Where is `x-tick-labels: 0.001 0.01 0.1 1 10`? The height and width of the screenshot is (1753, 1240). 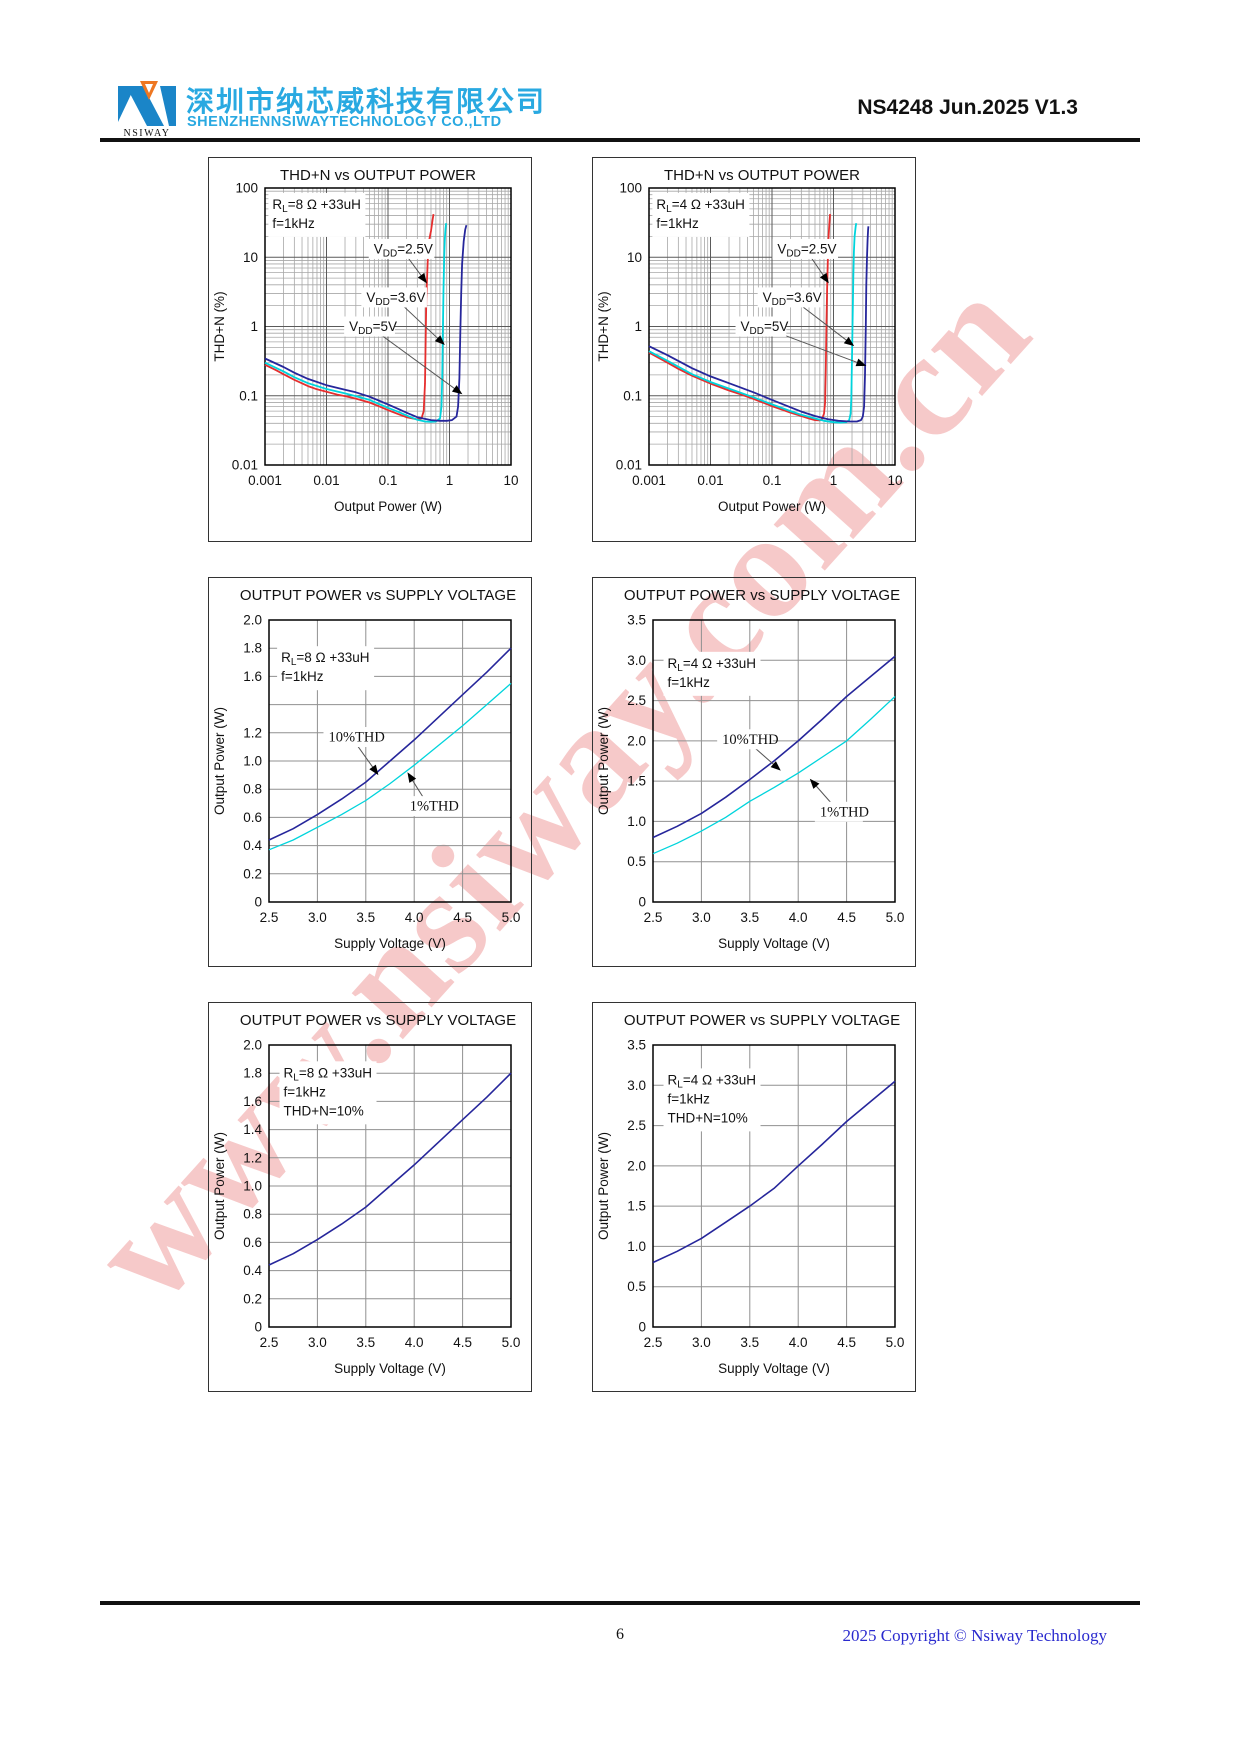 x-tick-labels: 0.001 0.01 0.1 1 10 is located at coordinates (767, 480).